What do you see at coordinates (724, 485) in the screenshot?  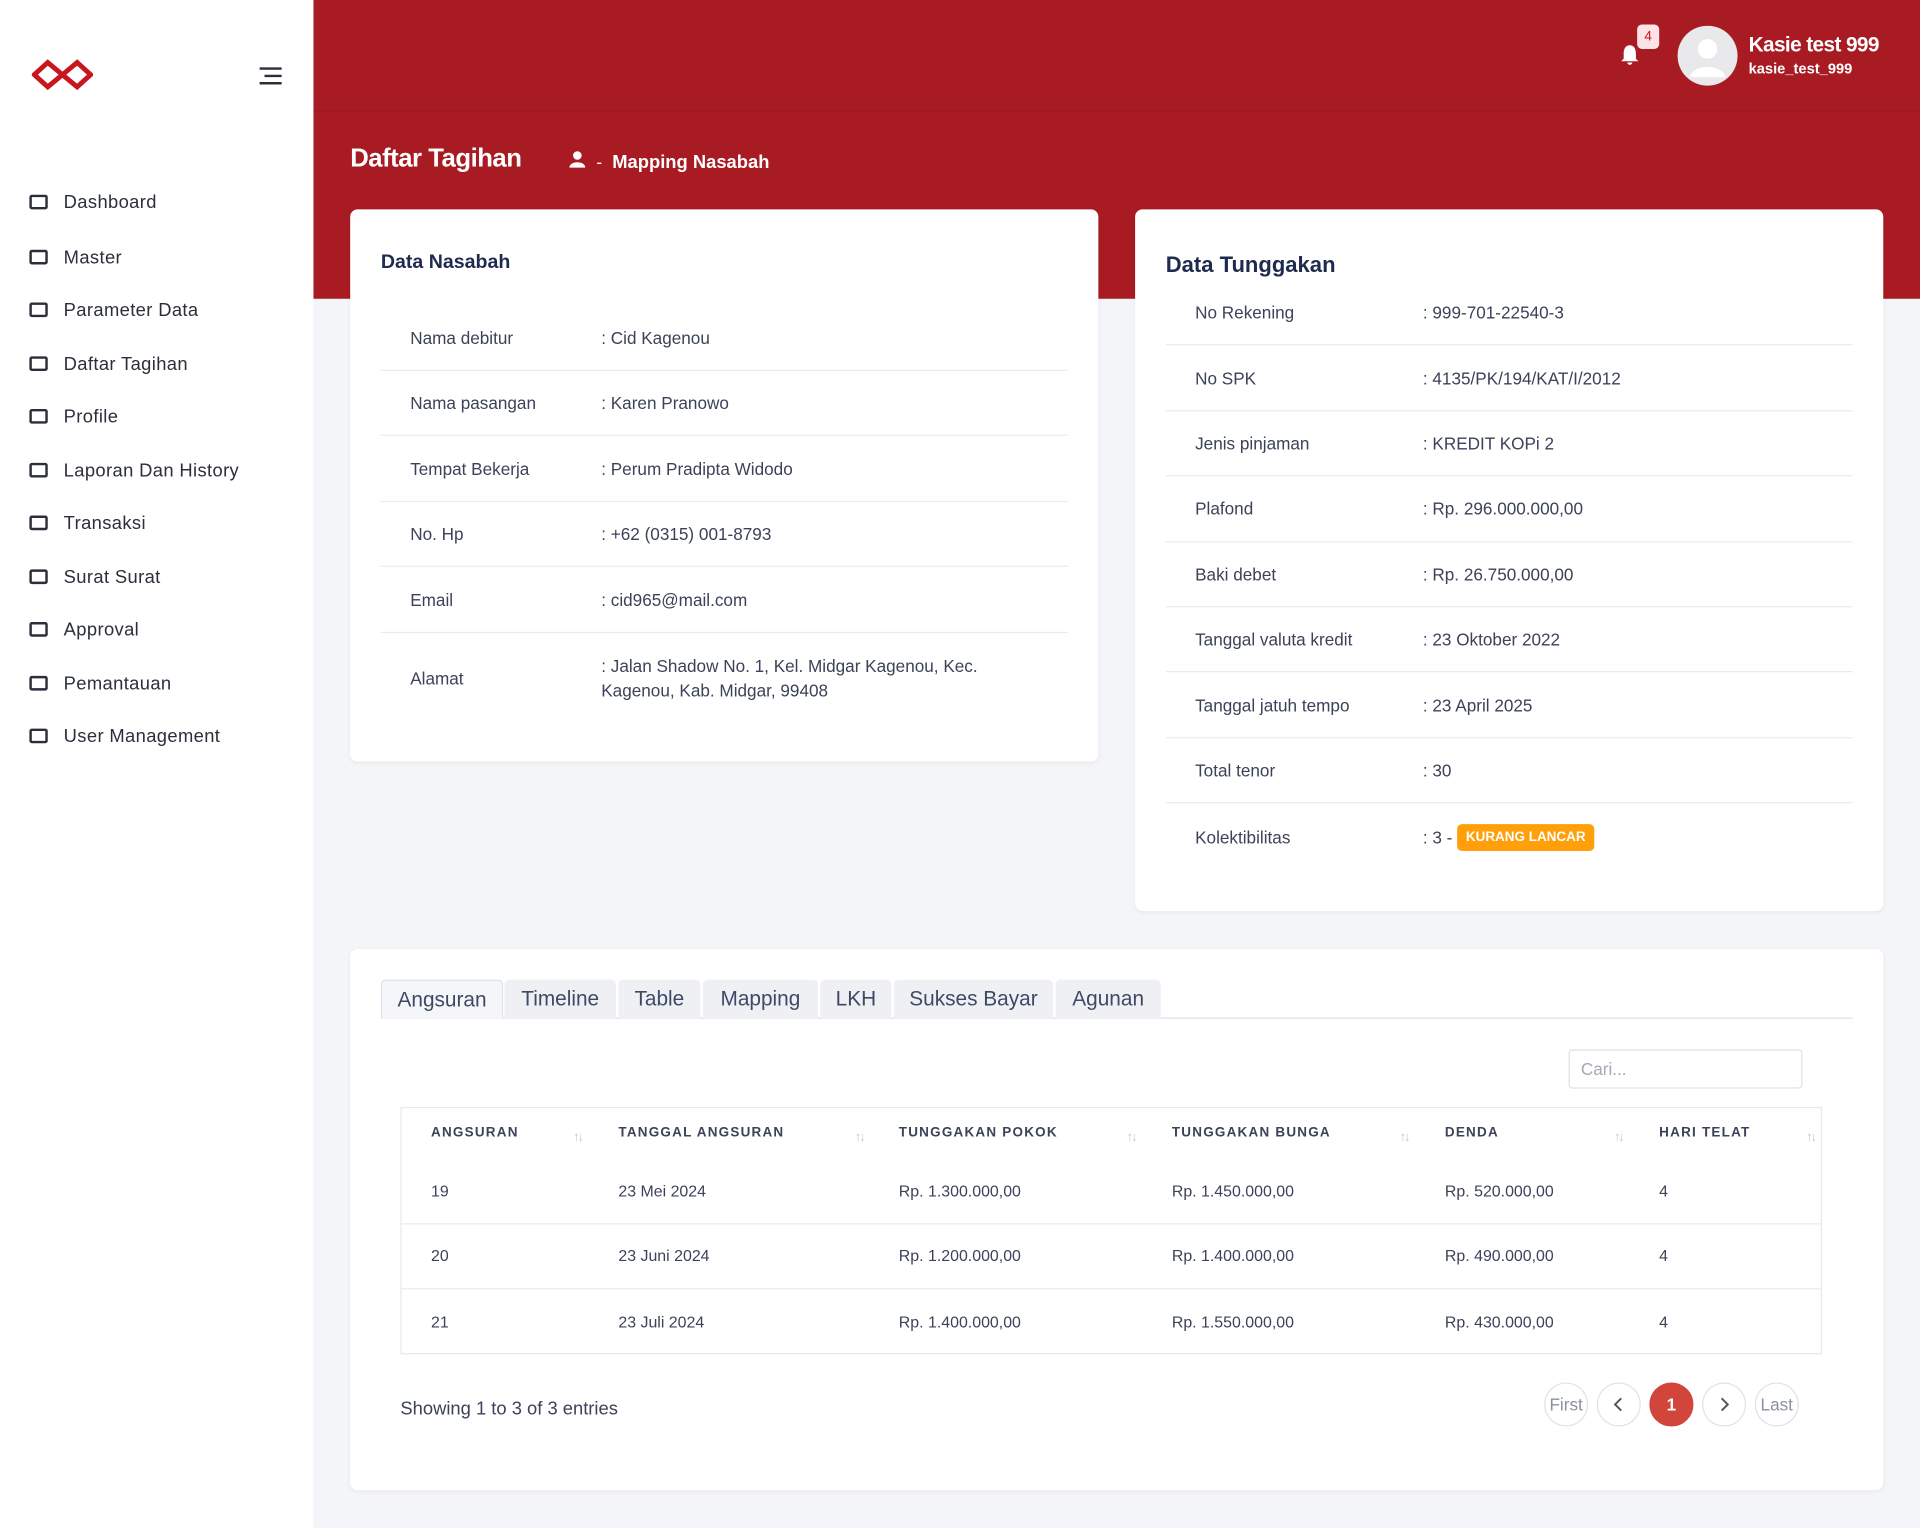 I see `nasabah-card` at bounding box center [724, 485].